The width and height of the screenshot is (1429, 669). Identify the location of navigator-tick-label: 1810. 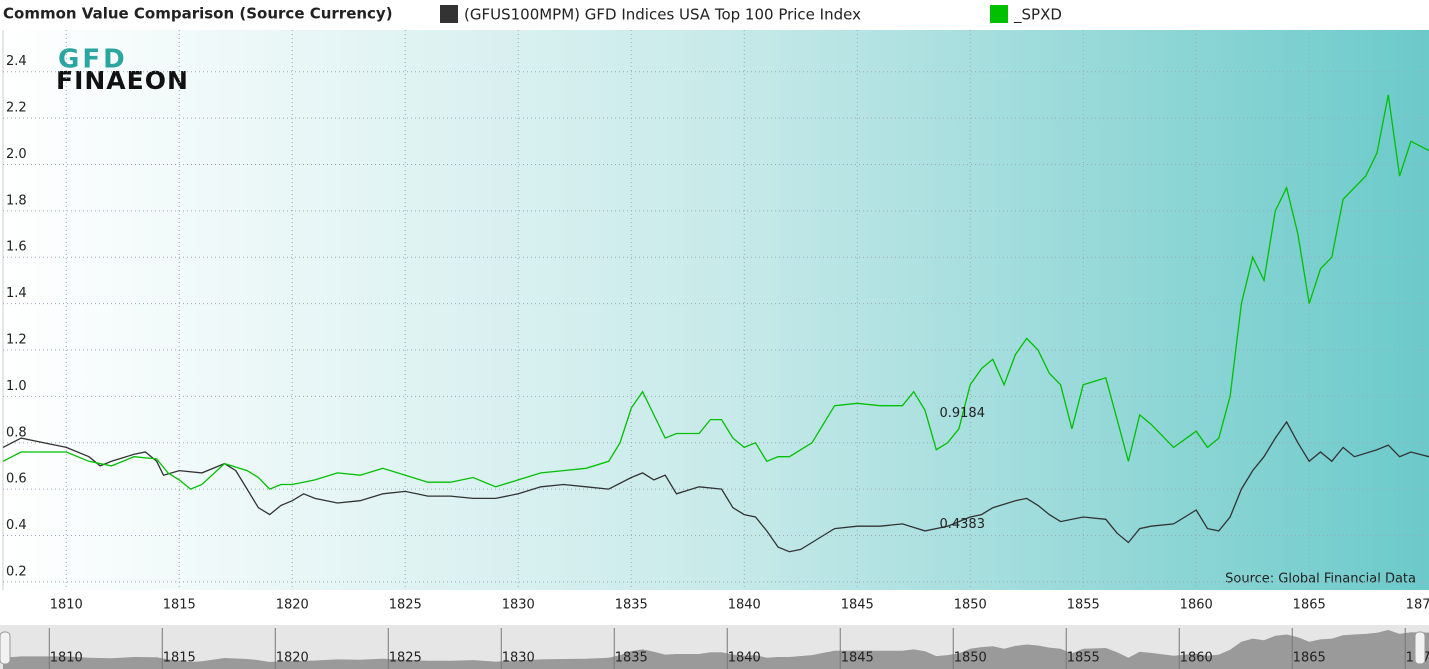
(66, 658).